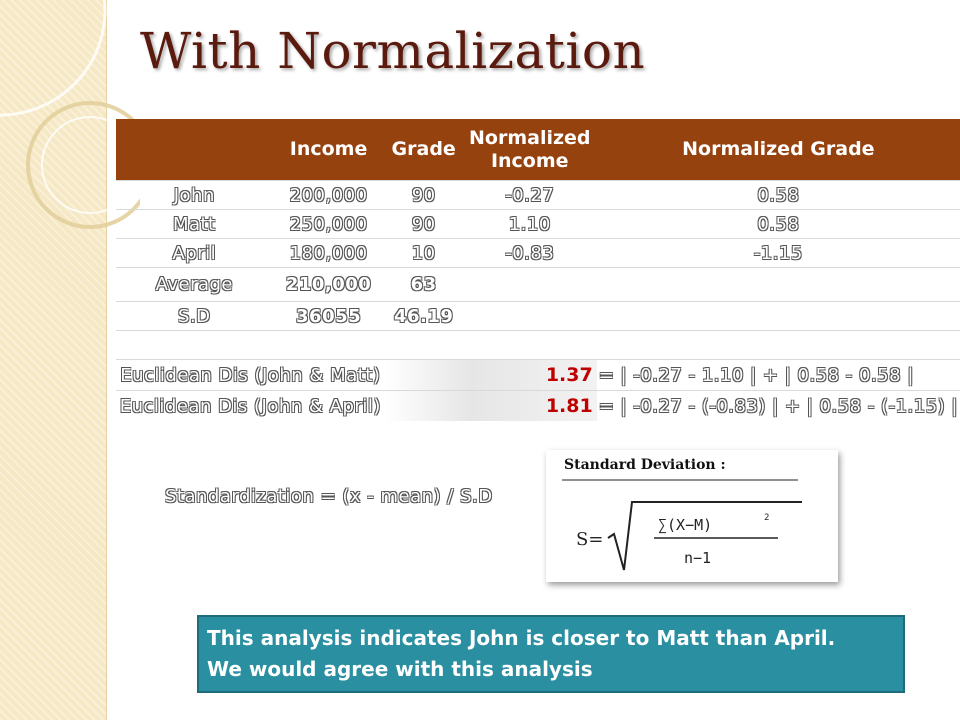  What do you see at coordinates (328, 150) in the screenshot?
I see `header-income: Income` at bounding box center [328, 150].